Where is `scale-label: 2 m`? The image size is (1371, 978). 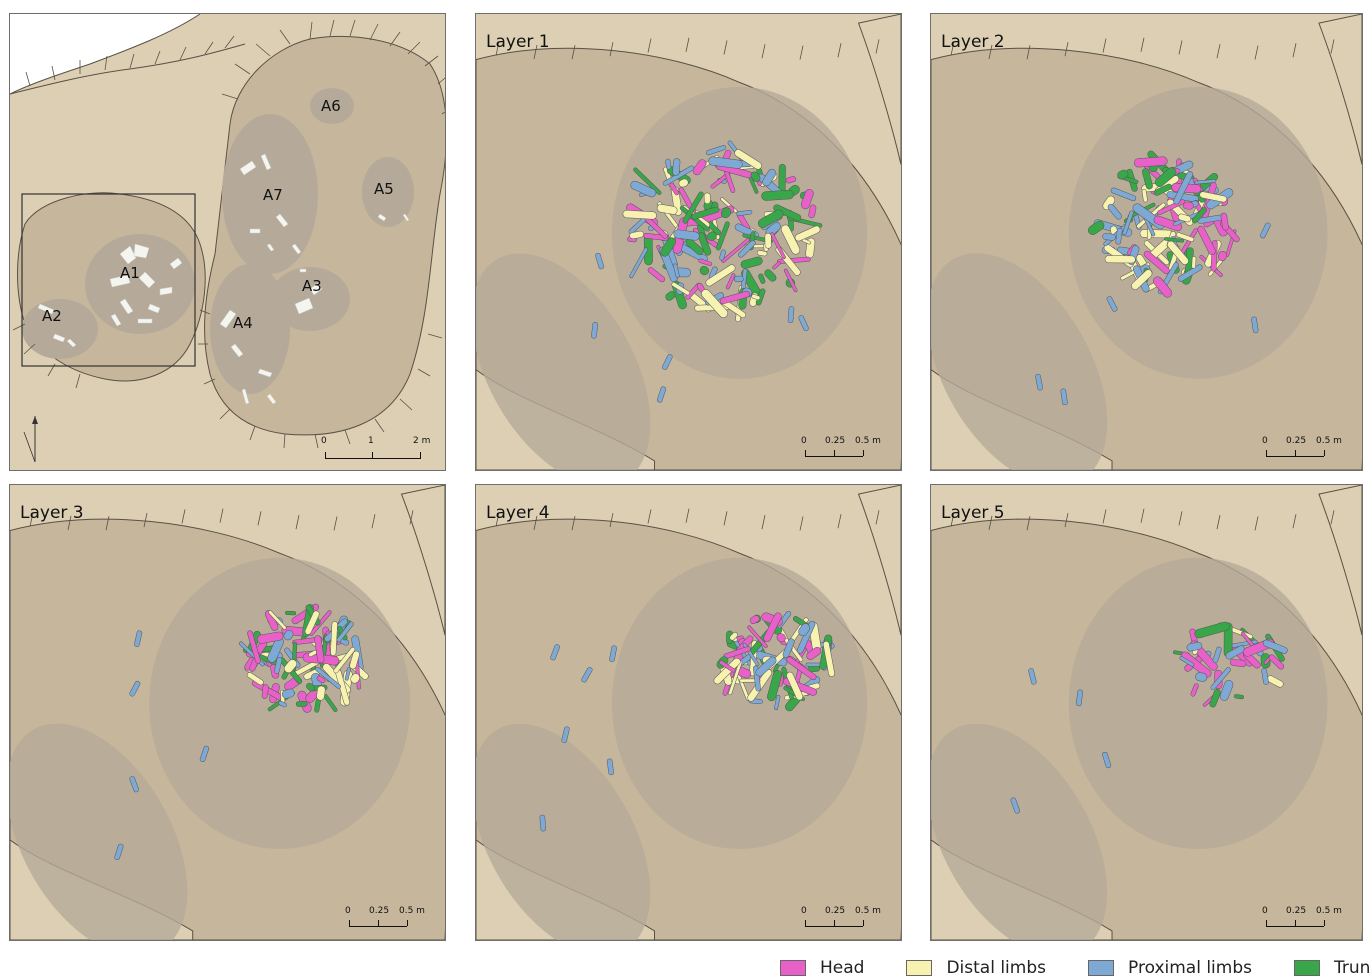 scale-label: 2 m is located at coordinates (422, 441).